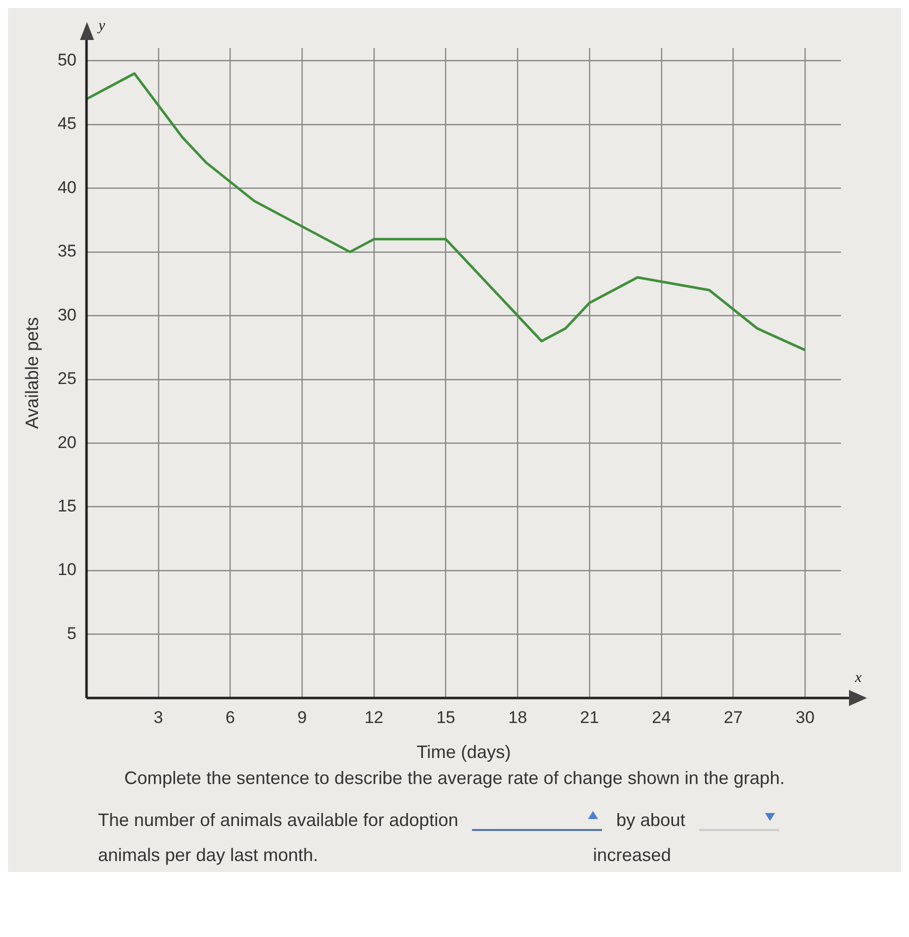 The image size is (909, 937). Describe the element at coordinates (374, 717) in the screenshot. I see `x-tick-label: 12` at that location.